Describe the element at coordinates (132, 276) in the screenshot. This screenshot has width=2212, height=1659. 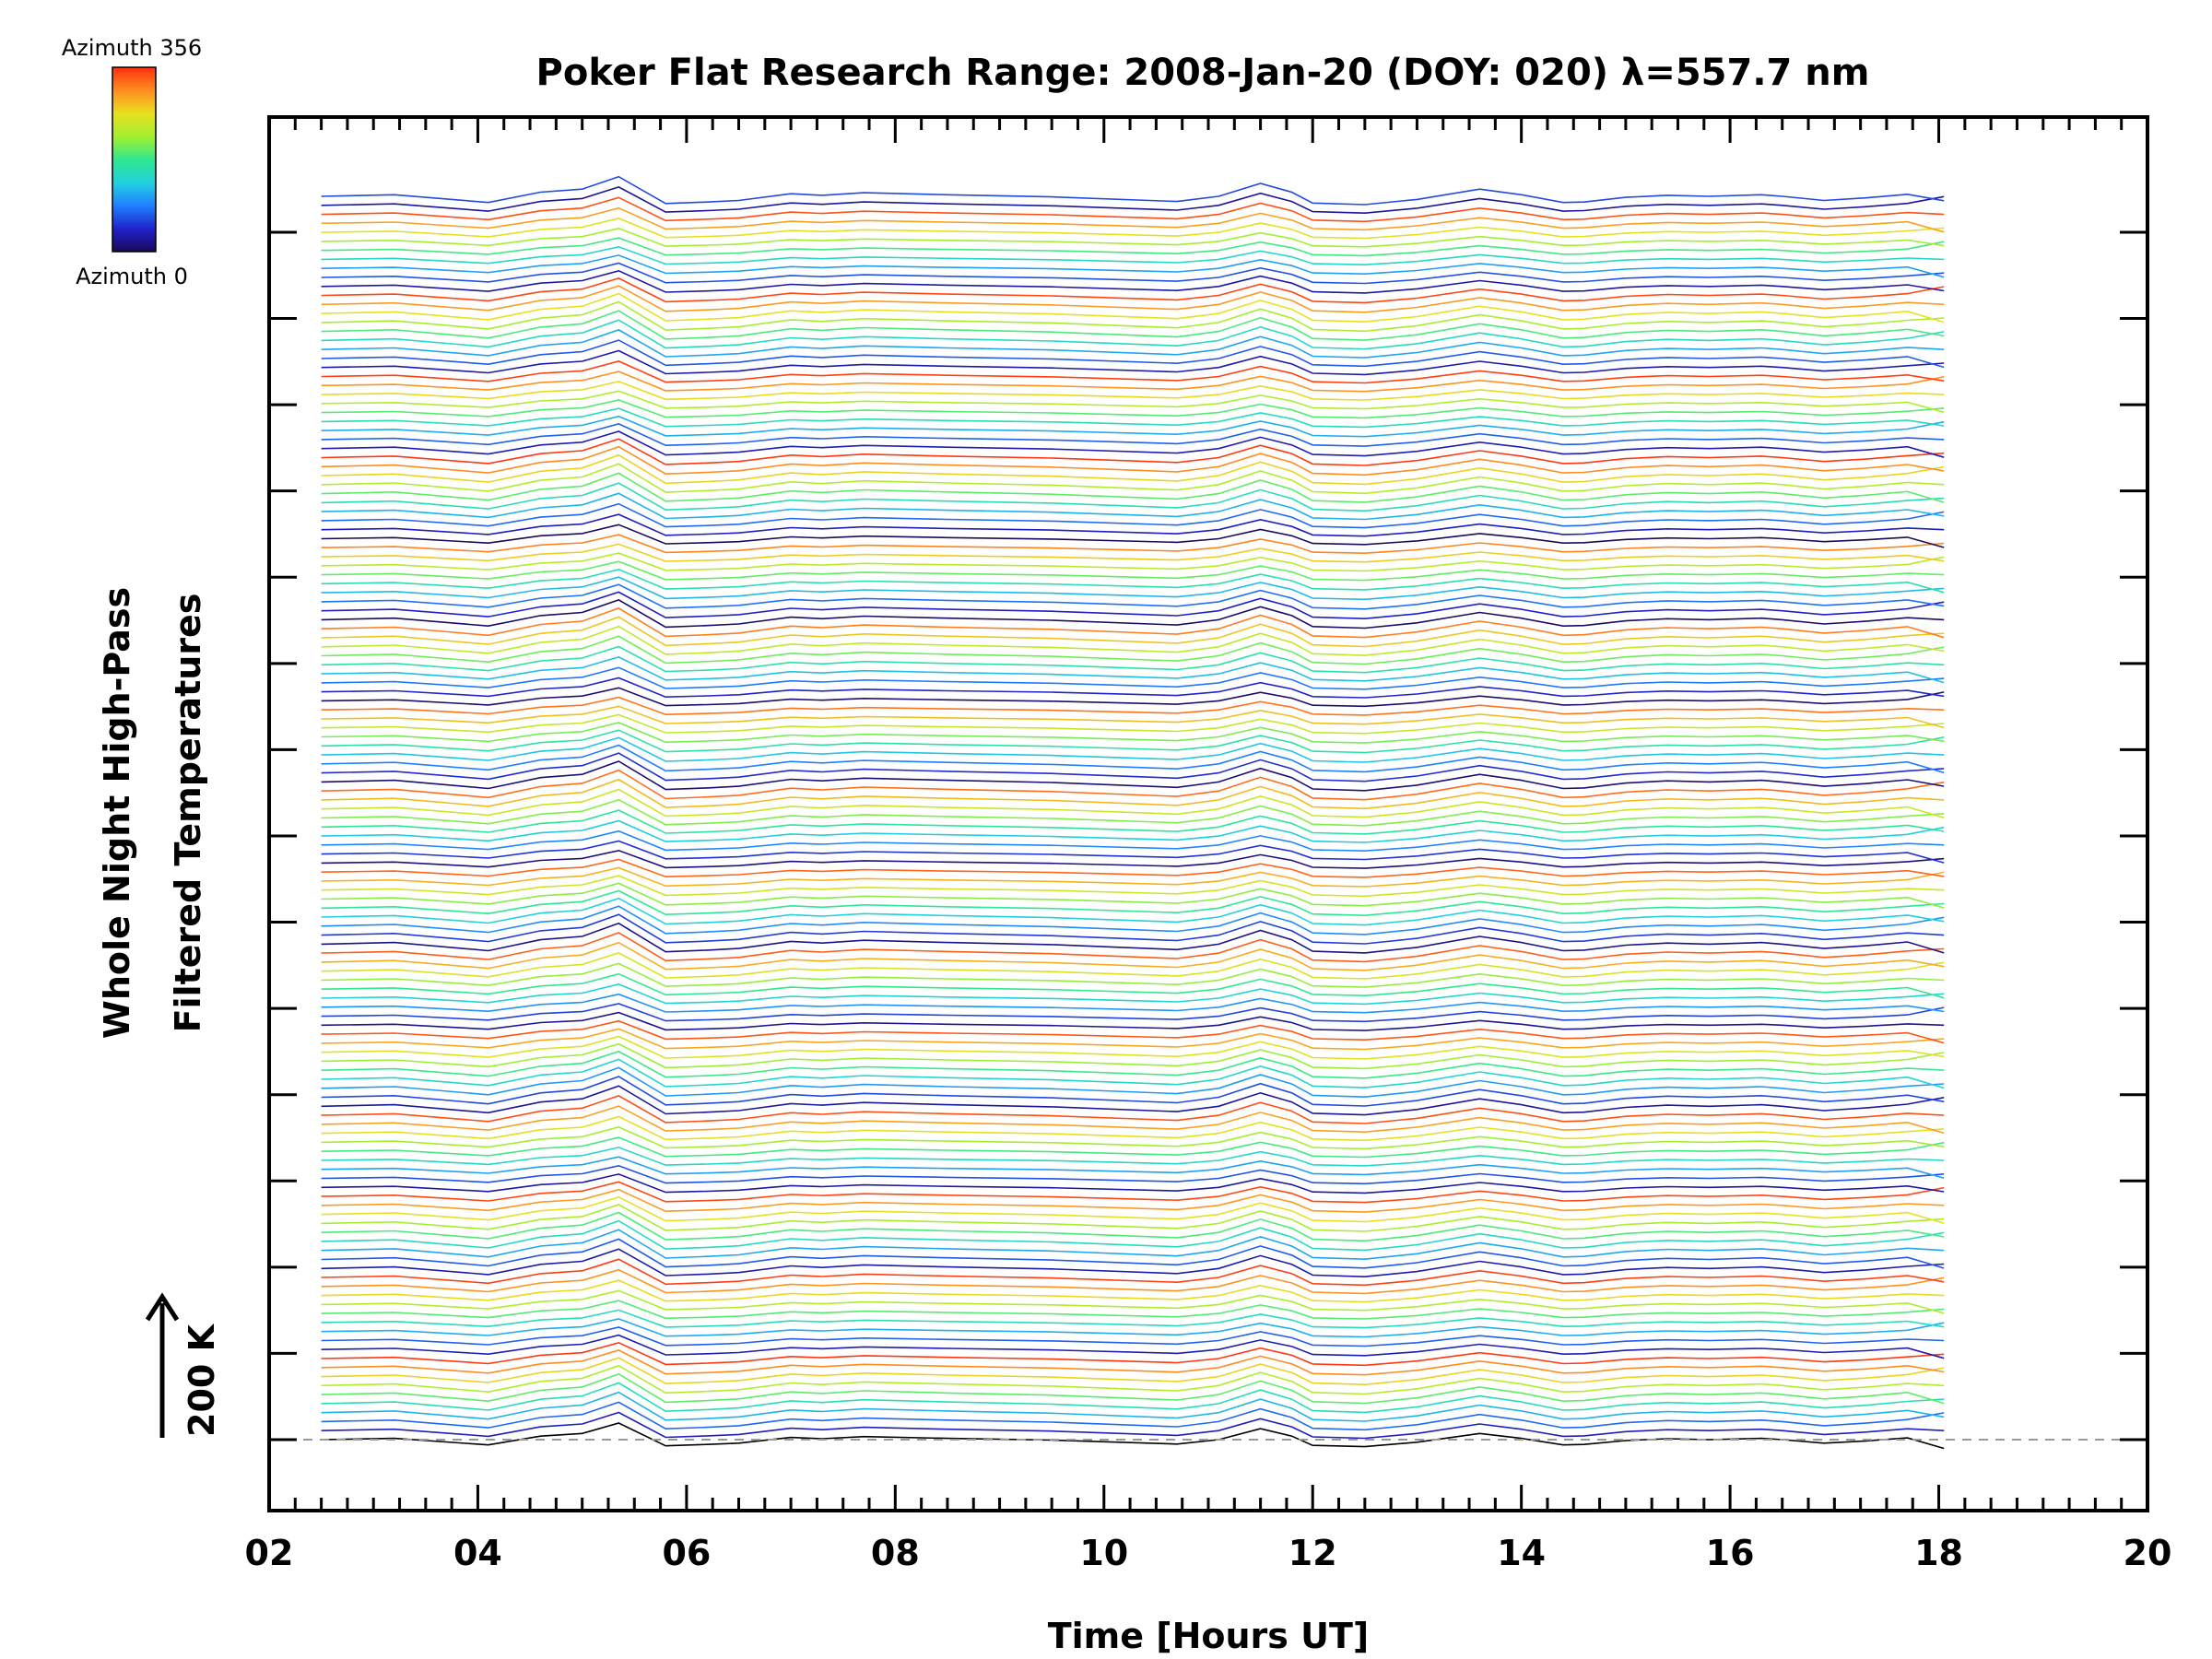
I see `colorbar-bottom-label: Azimuth 0` at that location.